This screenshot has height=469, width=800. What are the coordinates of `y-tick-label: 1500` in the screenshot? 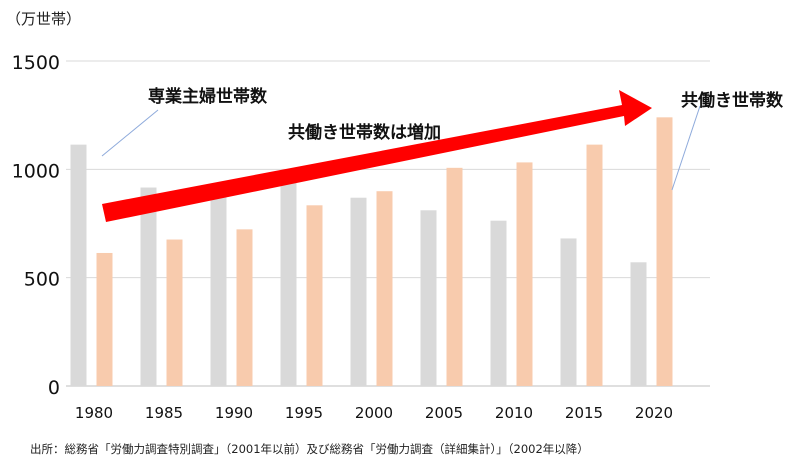 It's located at (36, 63).